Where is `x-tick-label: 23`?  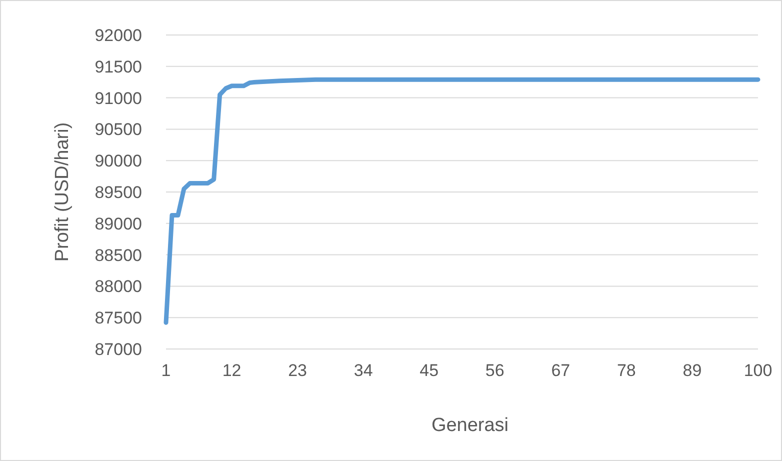
x-tick-label: 23 is located at coordinates (298, 370).